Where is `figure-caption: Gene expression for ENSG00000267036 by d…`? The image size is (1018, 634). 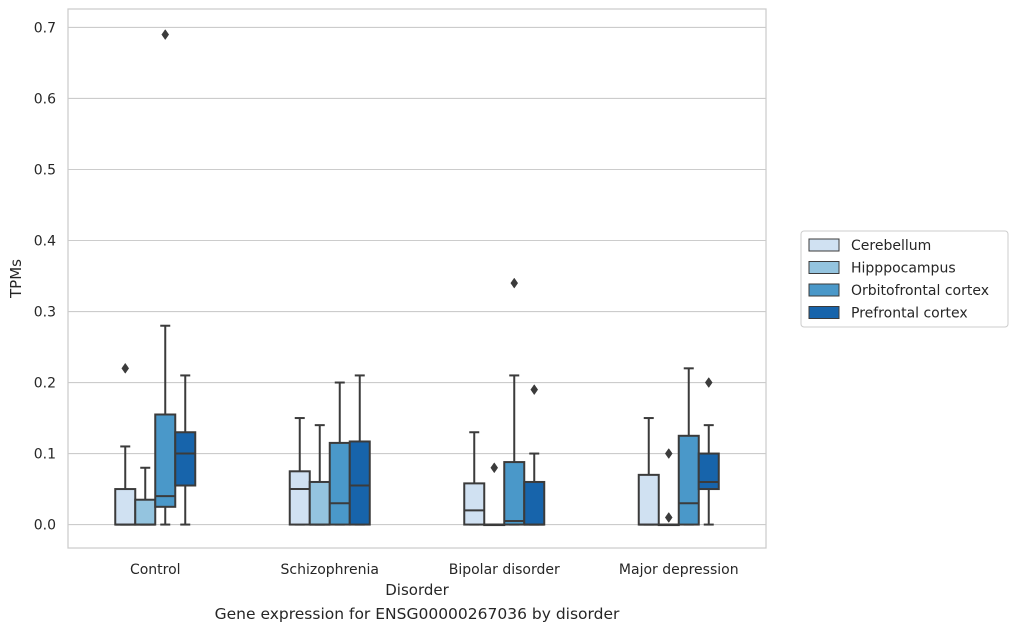
figure-caption: Gene expression for ENSG00000267036 by d… is located at coordinates (417, 614).